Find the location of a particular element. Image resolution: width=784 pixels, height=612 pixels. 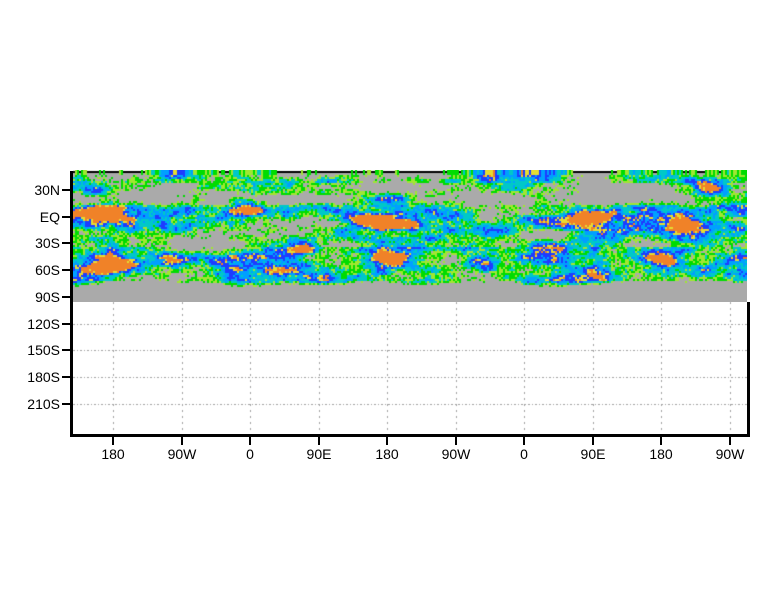

y-axis-tick-label: 120S is located at coordinates (43, 324).